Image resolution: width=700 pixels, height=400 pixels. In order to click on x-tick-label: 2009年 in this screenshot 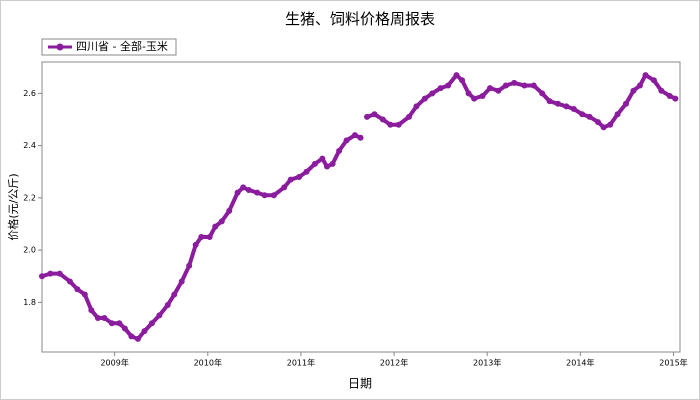, I will do `click(114, 363)`.